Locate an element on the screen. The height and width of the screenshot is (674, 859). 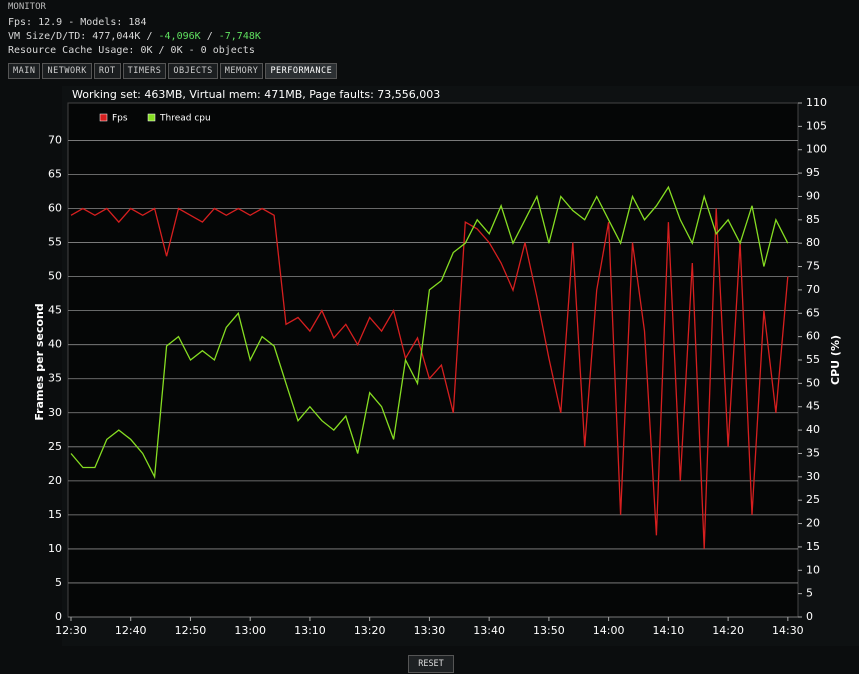
y2-tick-label: 70 is located at coordinates (813, 289).